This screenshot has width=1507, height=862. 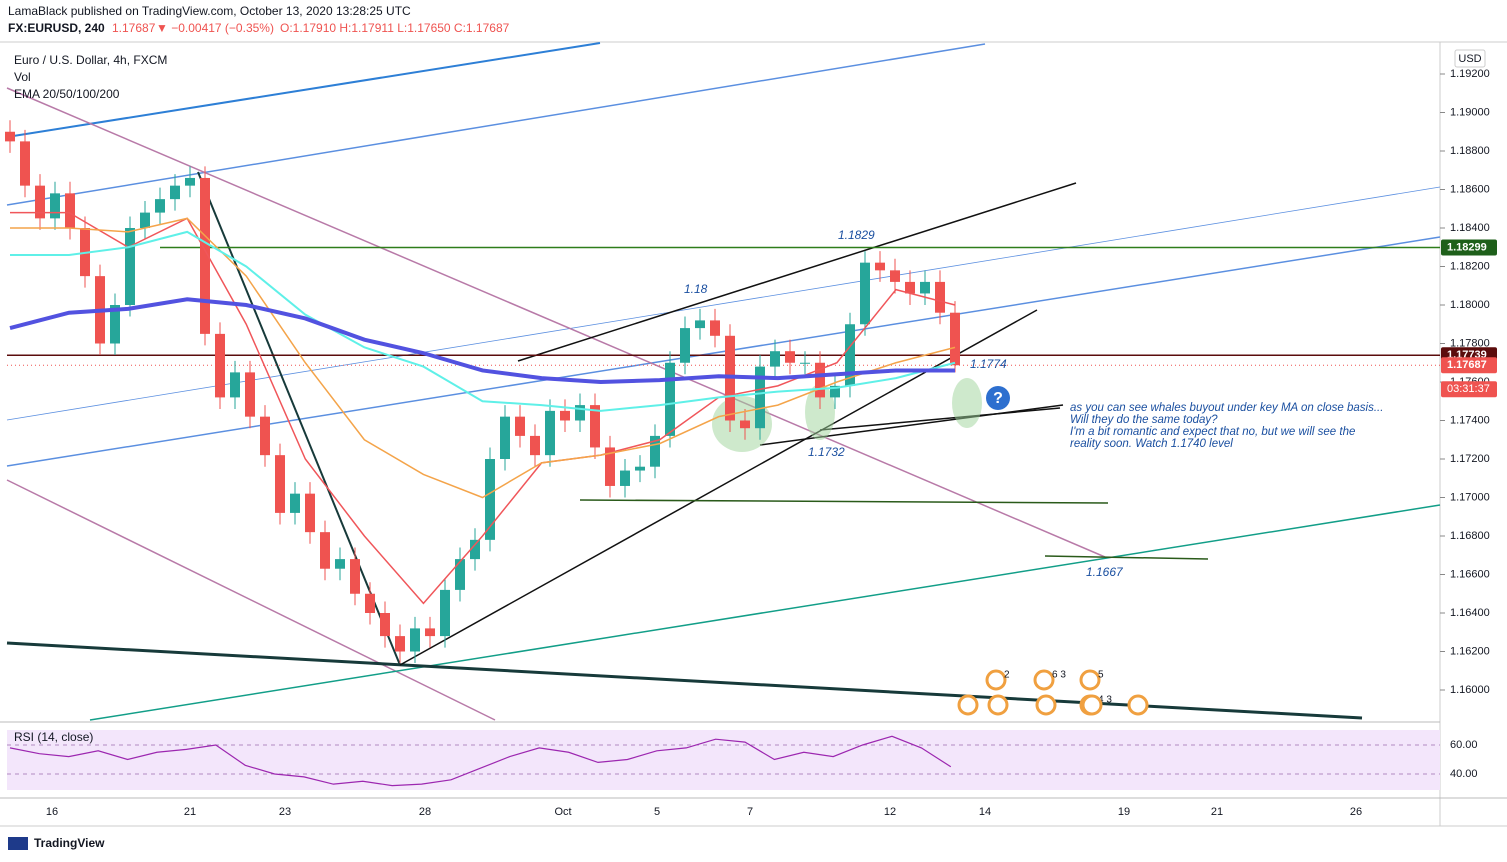 I want to click on question-icon, so click(x=998, y=398).